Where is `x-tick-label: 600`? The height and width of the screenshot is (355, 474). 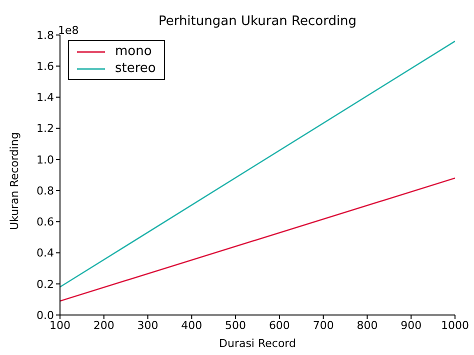
x-tick-label: 600 is located at coordinates (279, 325).